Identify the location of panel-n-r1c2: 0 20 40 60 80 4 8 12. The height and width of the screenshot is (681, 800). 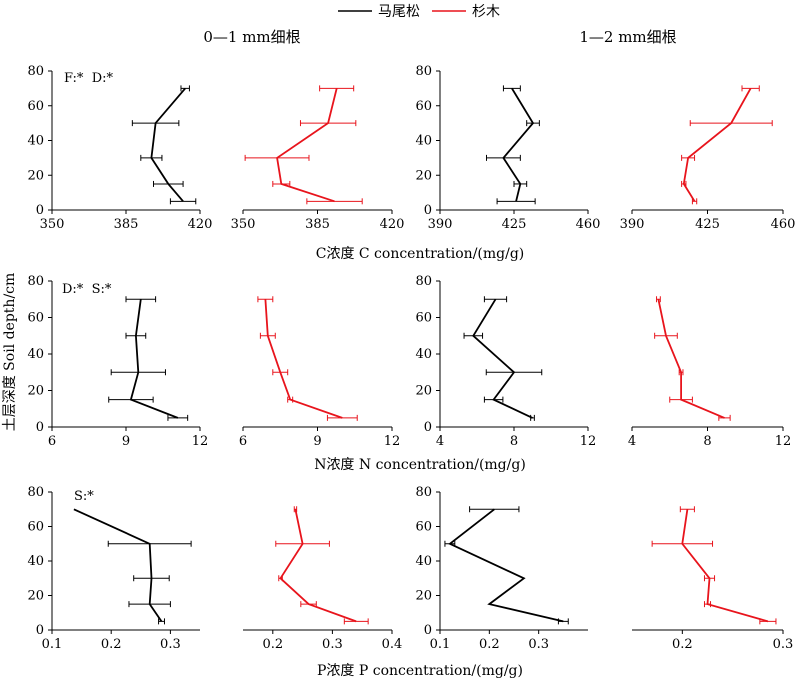
(505, 361).